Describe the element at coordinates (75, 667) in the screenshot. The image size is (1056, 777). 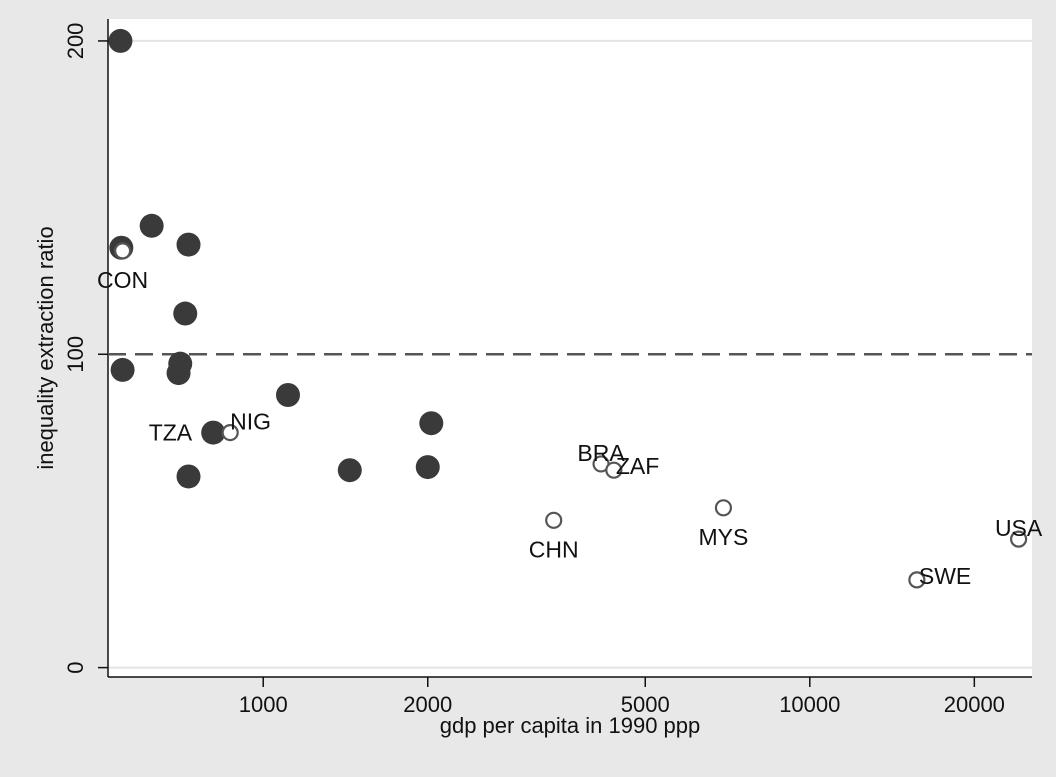
I see `y-tick-label: 0` at that location.